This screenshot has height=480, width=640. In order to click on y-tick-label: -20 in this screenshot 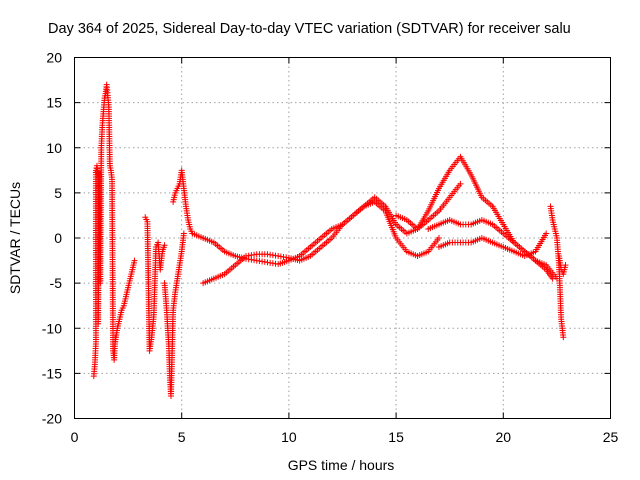, I will do `click(52, 419)`.